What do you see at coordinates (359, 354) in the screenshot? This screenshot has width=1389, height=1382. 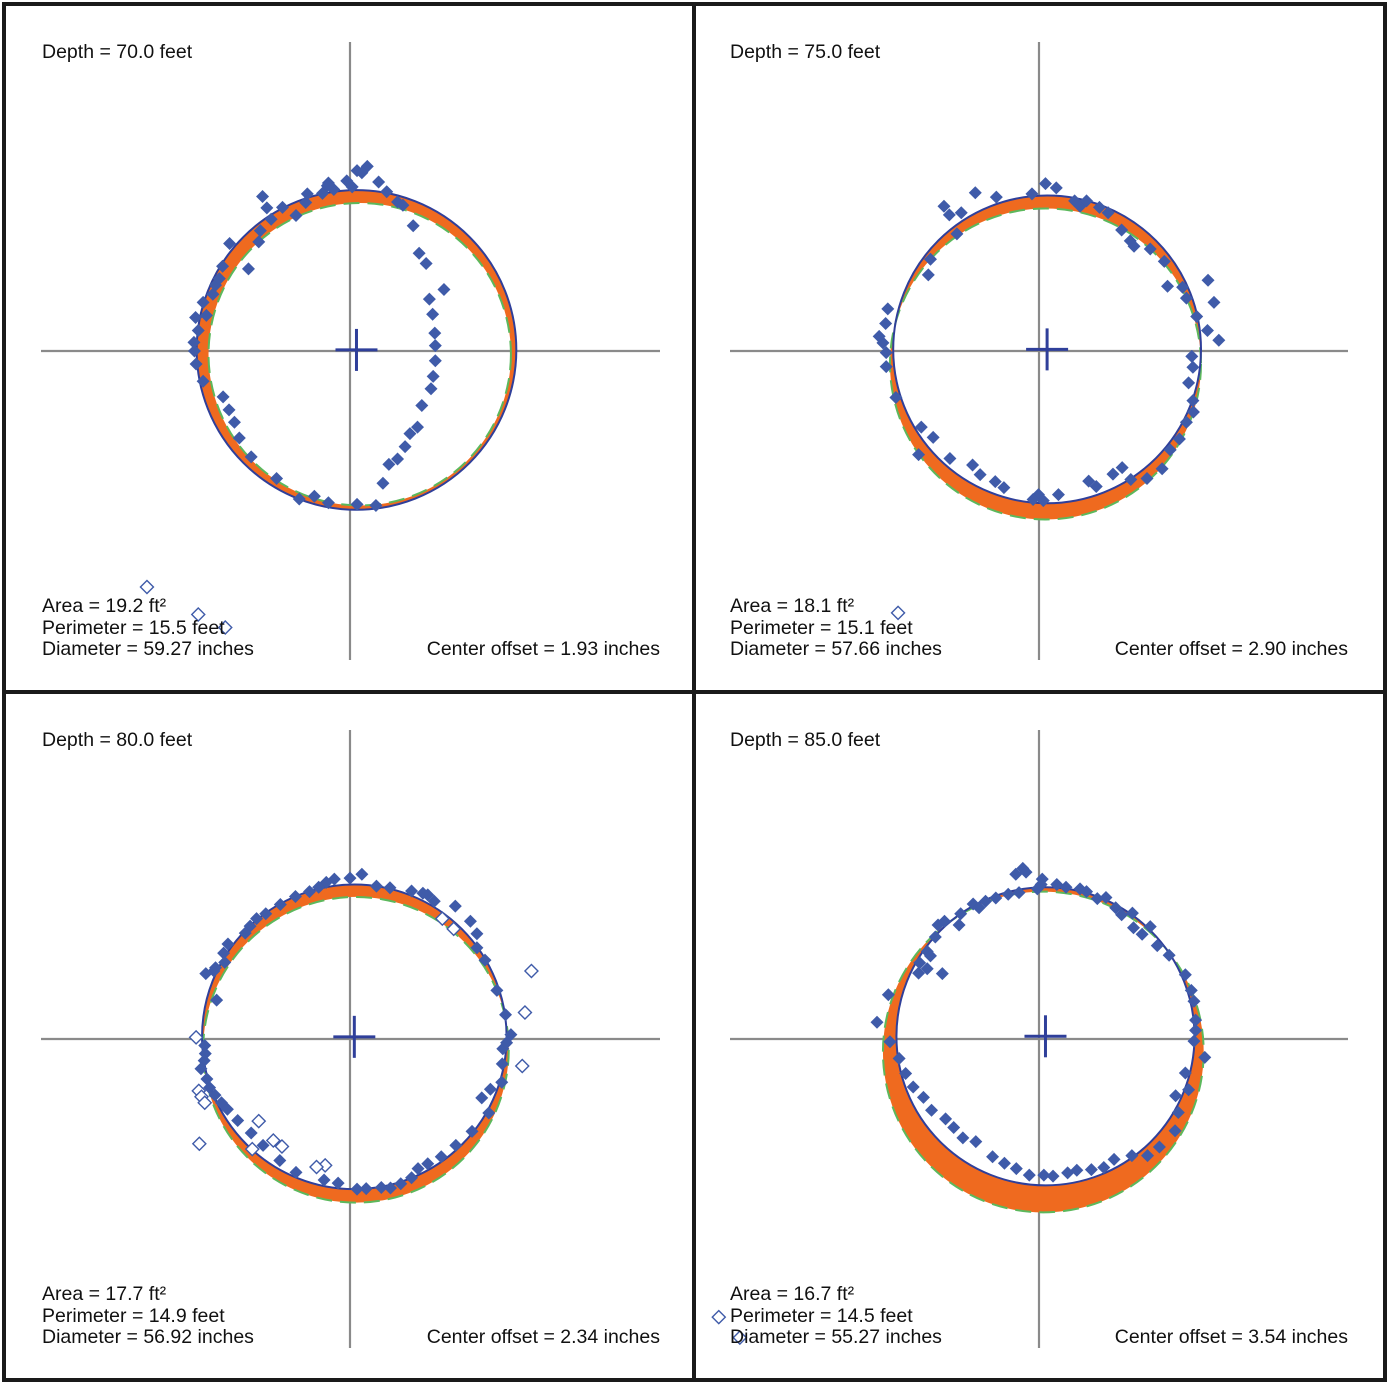 I see `reference-circle` at bounding box center [359, 354].